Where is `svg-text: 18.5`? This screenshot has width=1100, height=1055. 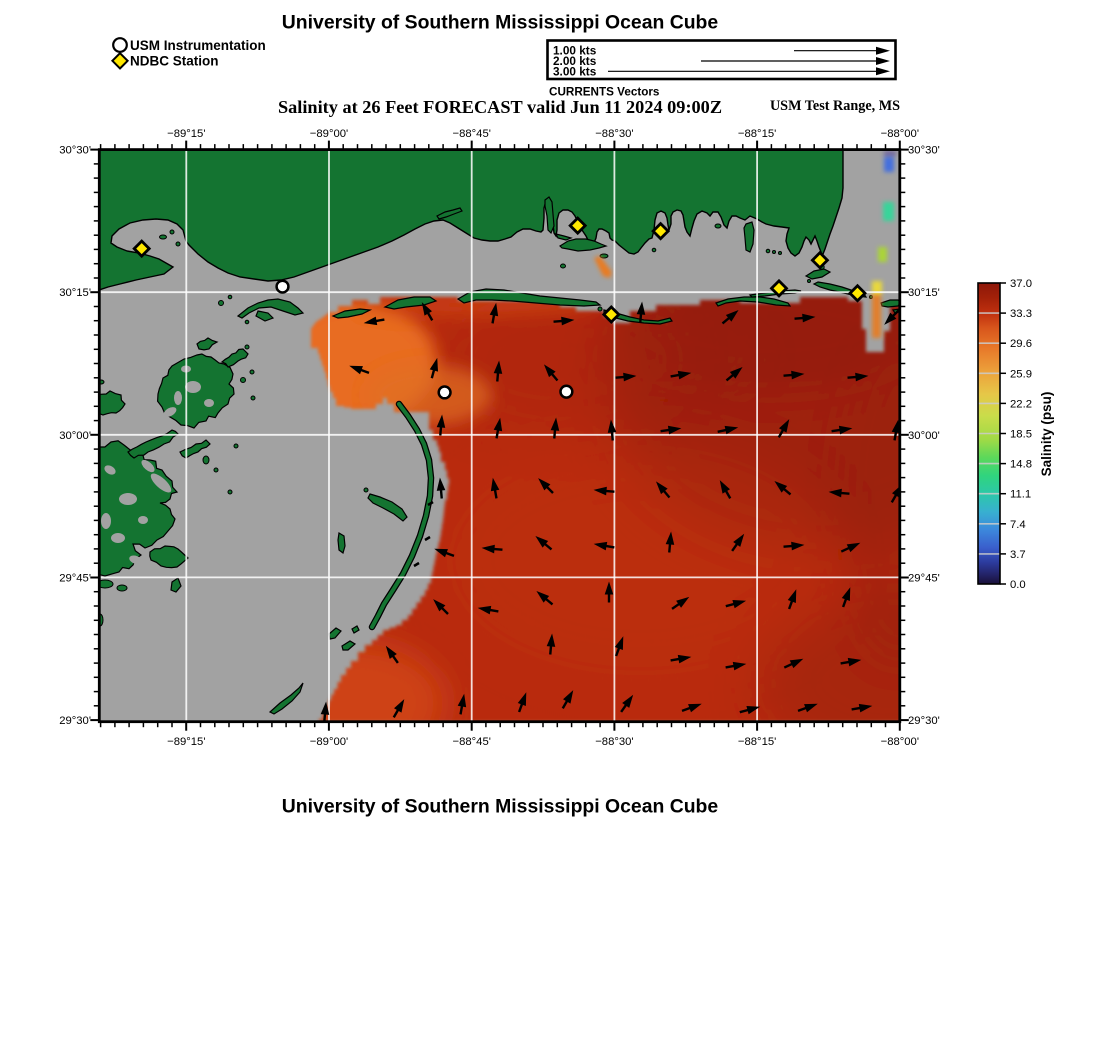 svg-text: 18.5 is located at coordinates (1021, 435).